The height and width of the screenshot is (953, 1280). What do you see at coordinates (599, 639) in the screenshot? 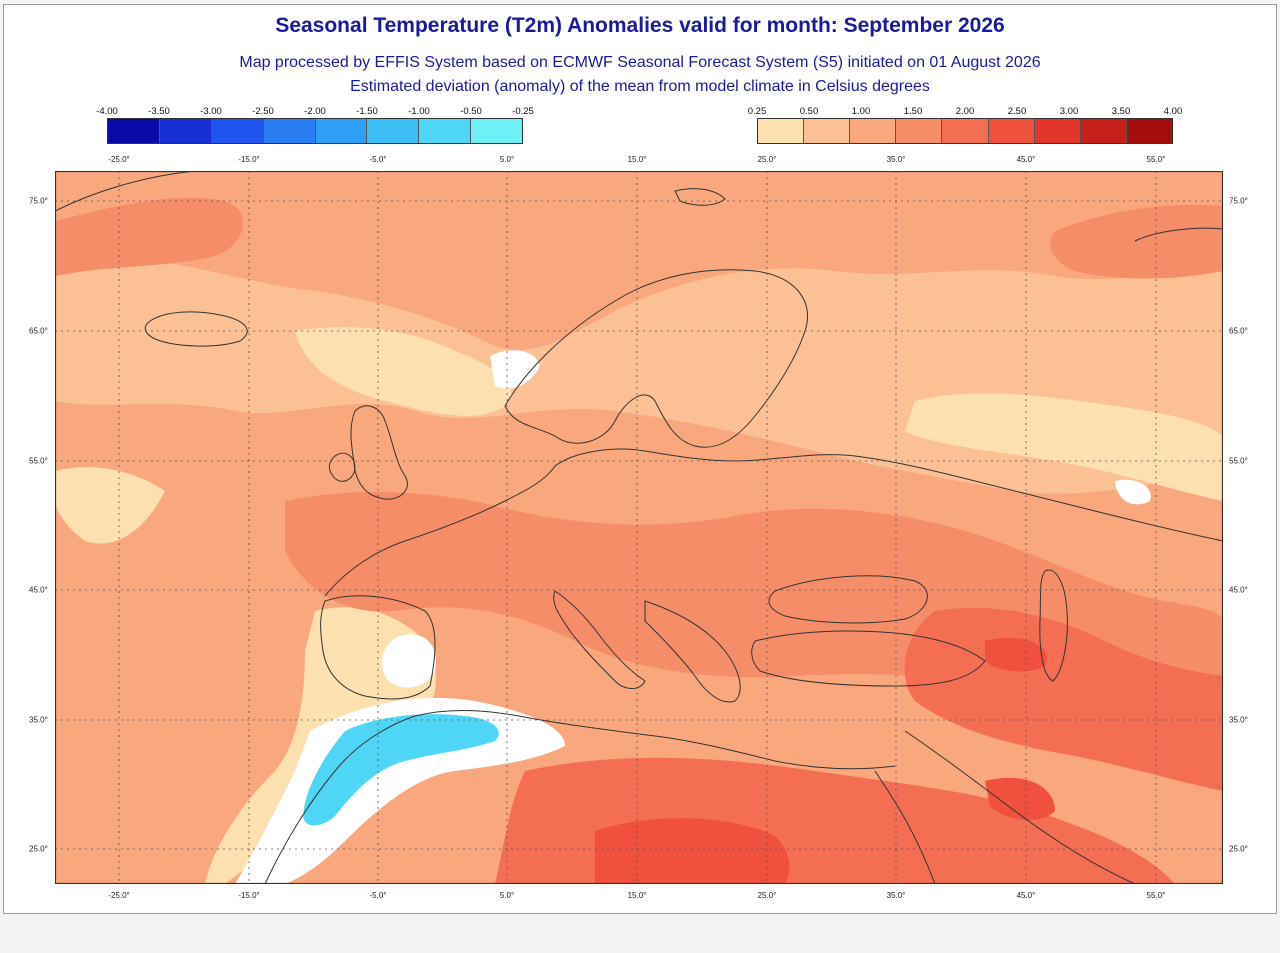
I see `coastline-italy` at bounding box center [599, 639].